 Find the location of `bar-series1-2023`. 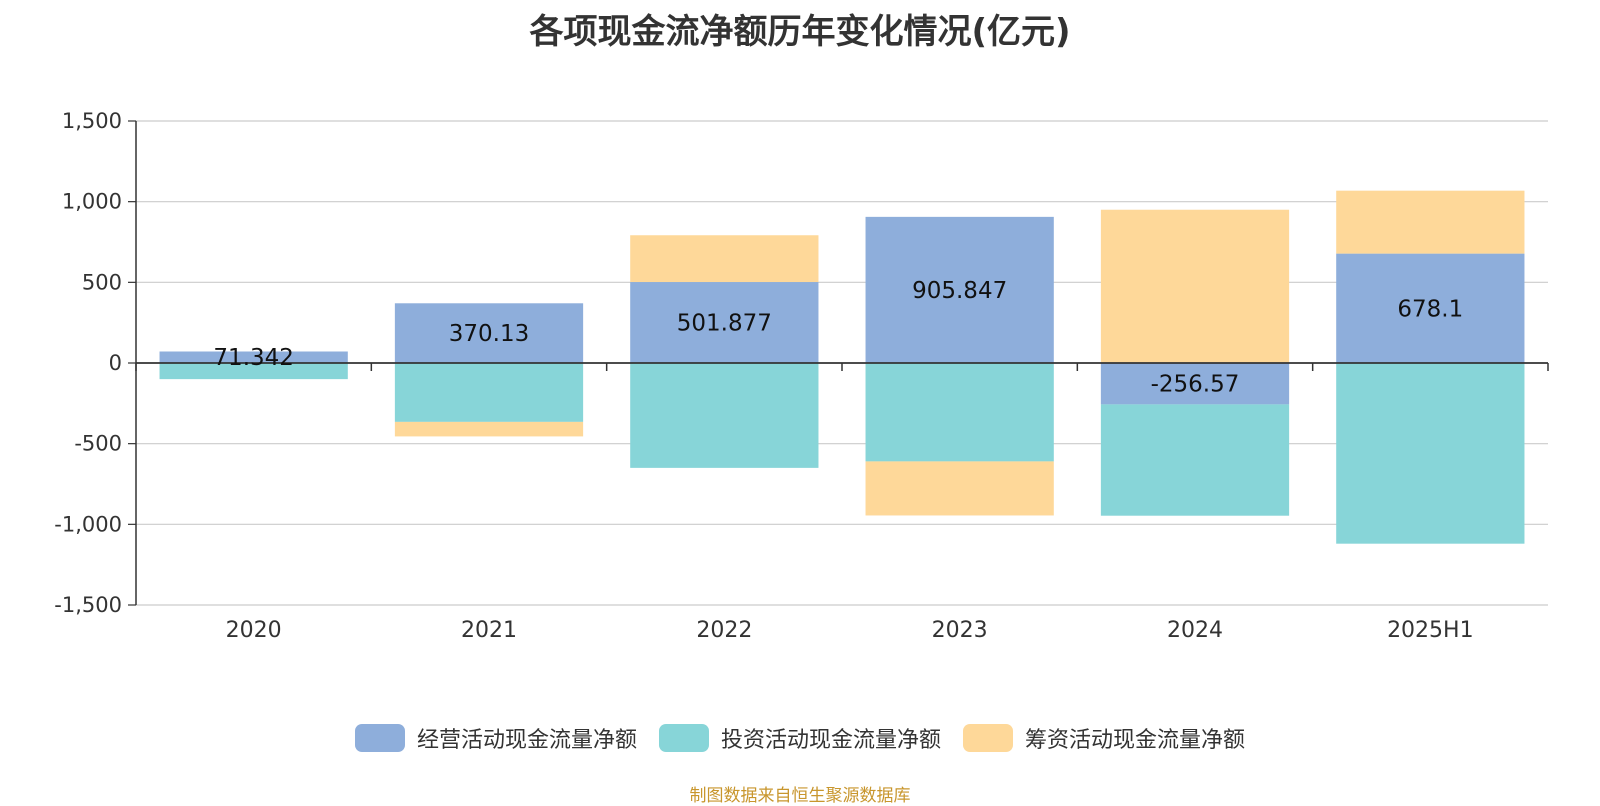

bar-series1-2023 is located at coordinates (959, 412).